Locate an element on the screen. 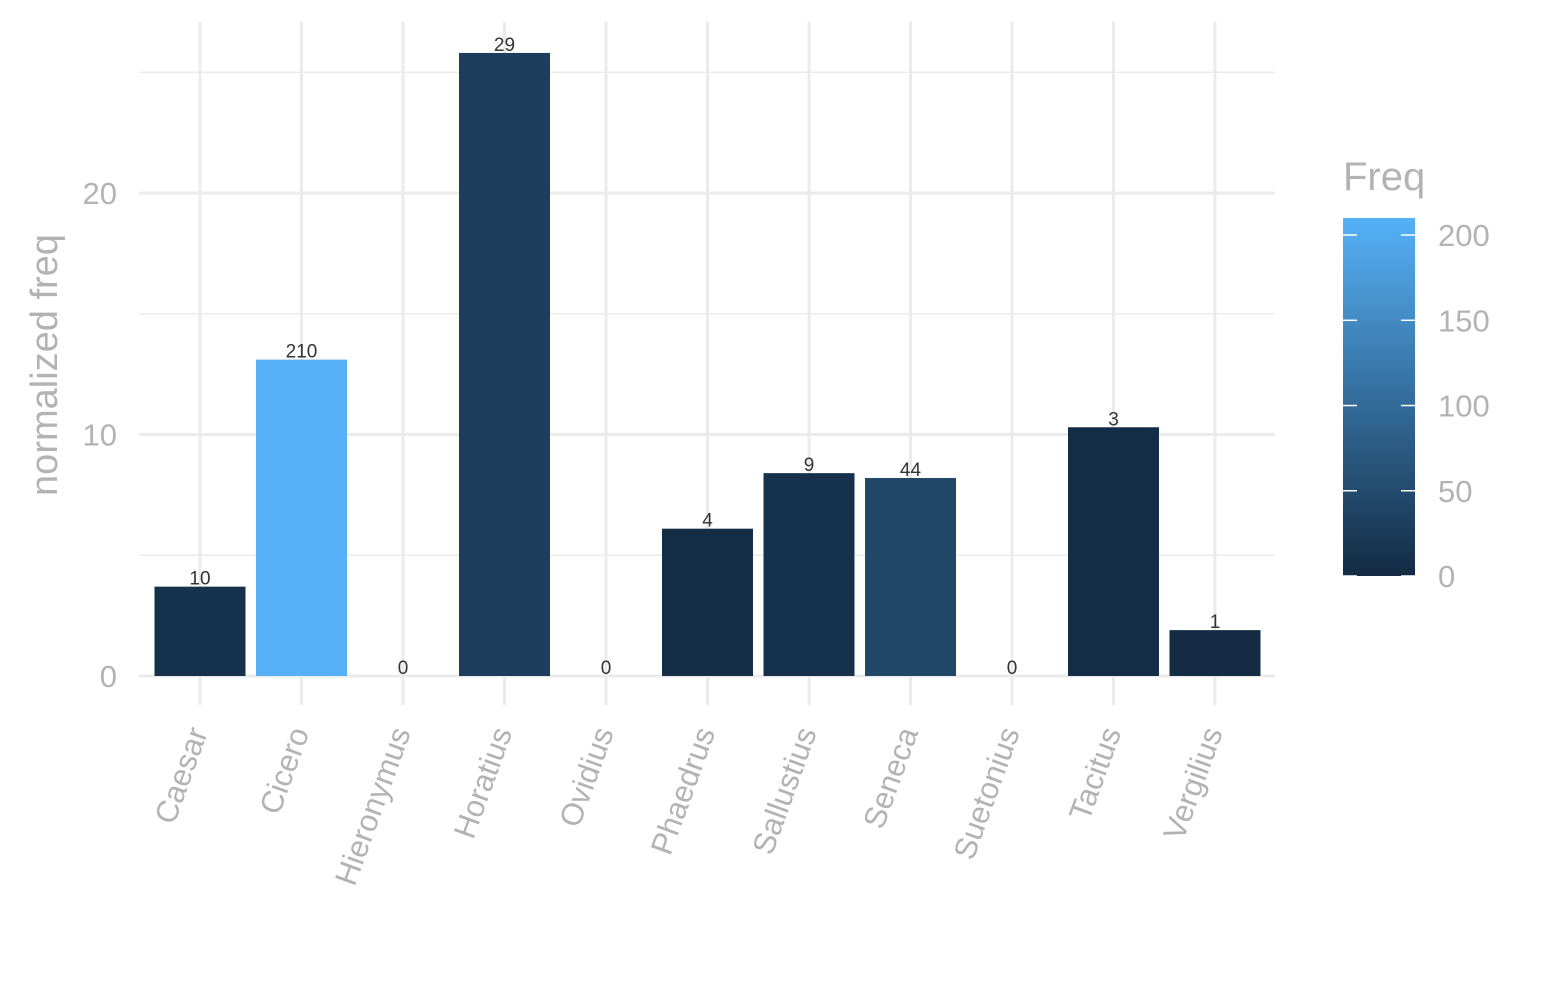 This screenshot has width=1545, height=1000. x-tick-label-hieronymus: Hieronymus is located at coordinates (372, 805).